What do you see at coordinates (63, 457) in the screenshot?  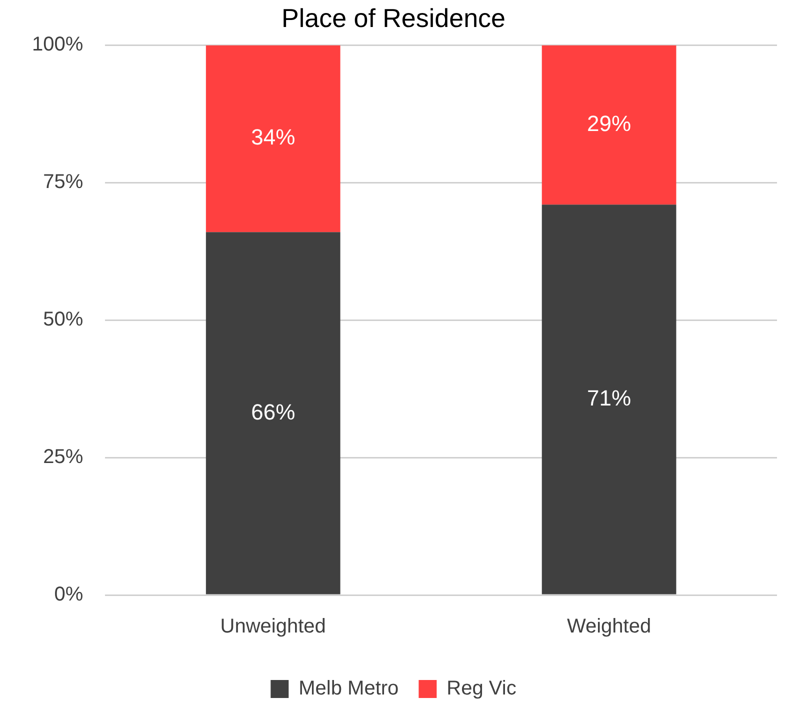 I see `y-tick-label: 25%` at bounding box center [63, 457].